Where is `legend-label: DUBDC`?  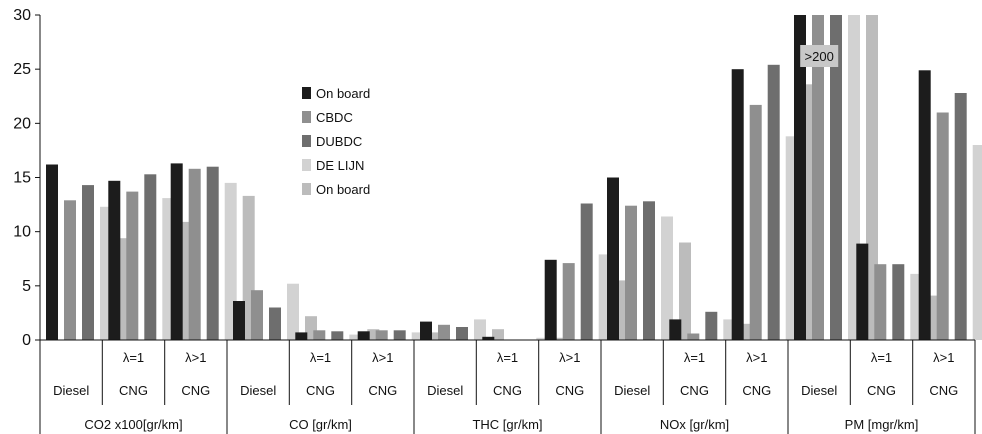 legend-label: DUBDC is located at coordinates (339, 141).